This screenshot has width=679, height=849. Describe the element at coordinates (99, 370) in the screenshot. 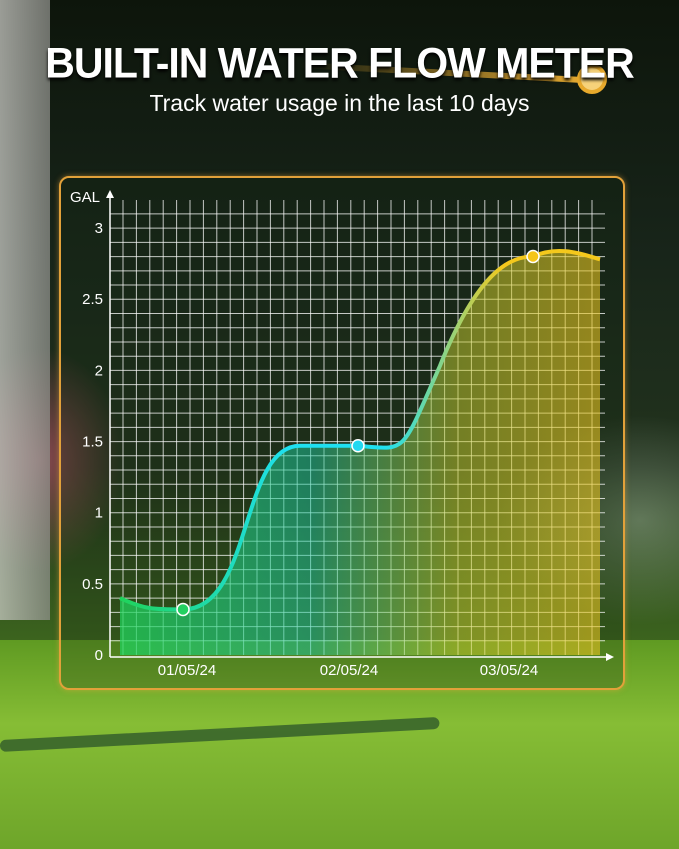

I see `y-tick-label: 2` at that location.